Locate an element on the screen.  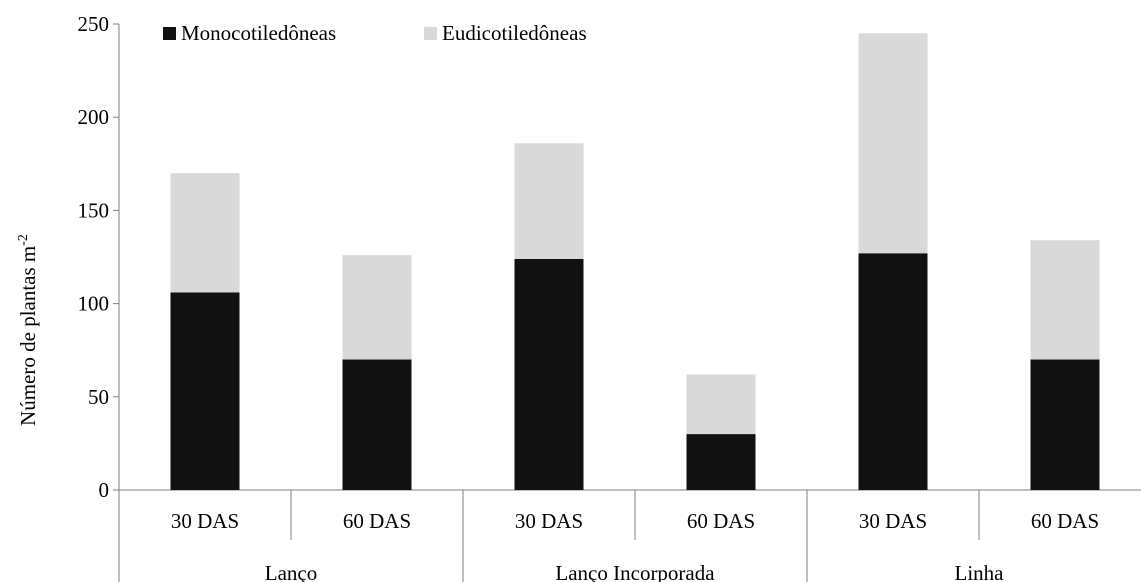
y-tick-label: 0 is located at coordinates (104, 490).